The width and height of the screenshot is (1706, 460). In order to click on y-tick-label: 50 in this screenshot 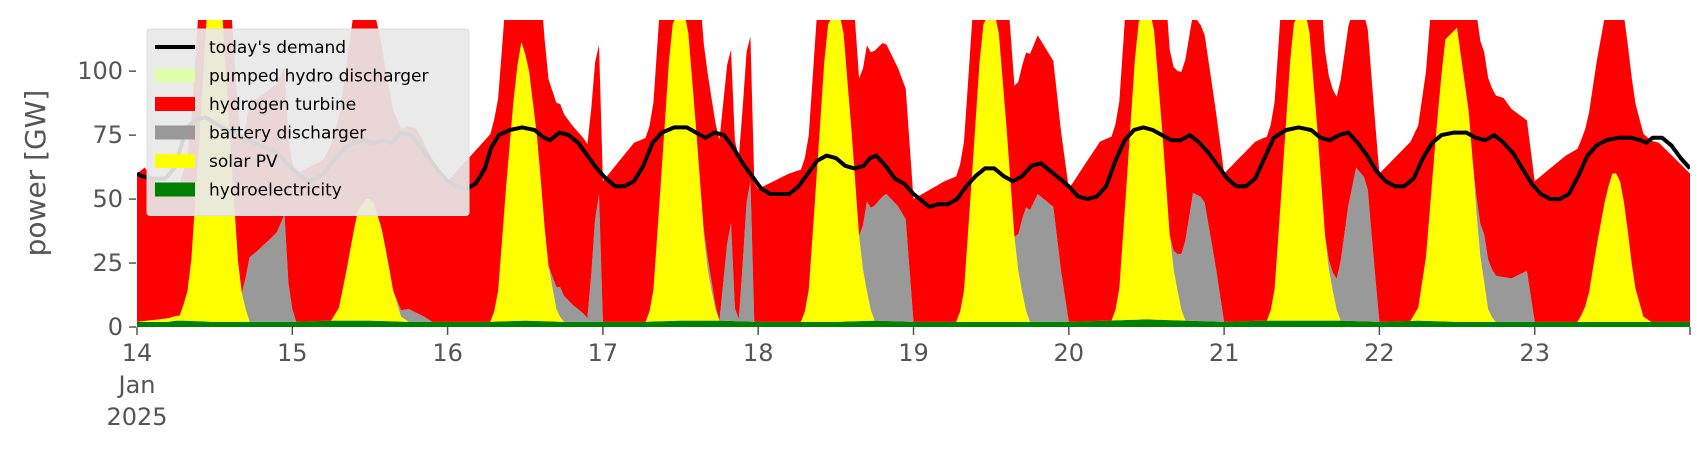, I will do `click(107, 199)`.